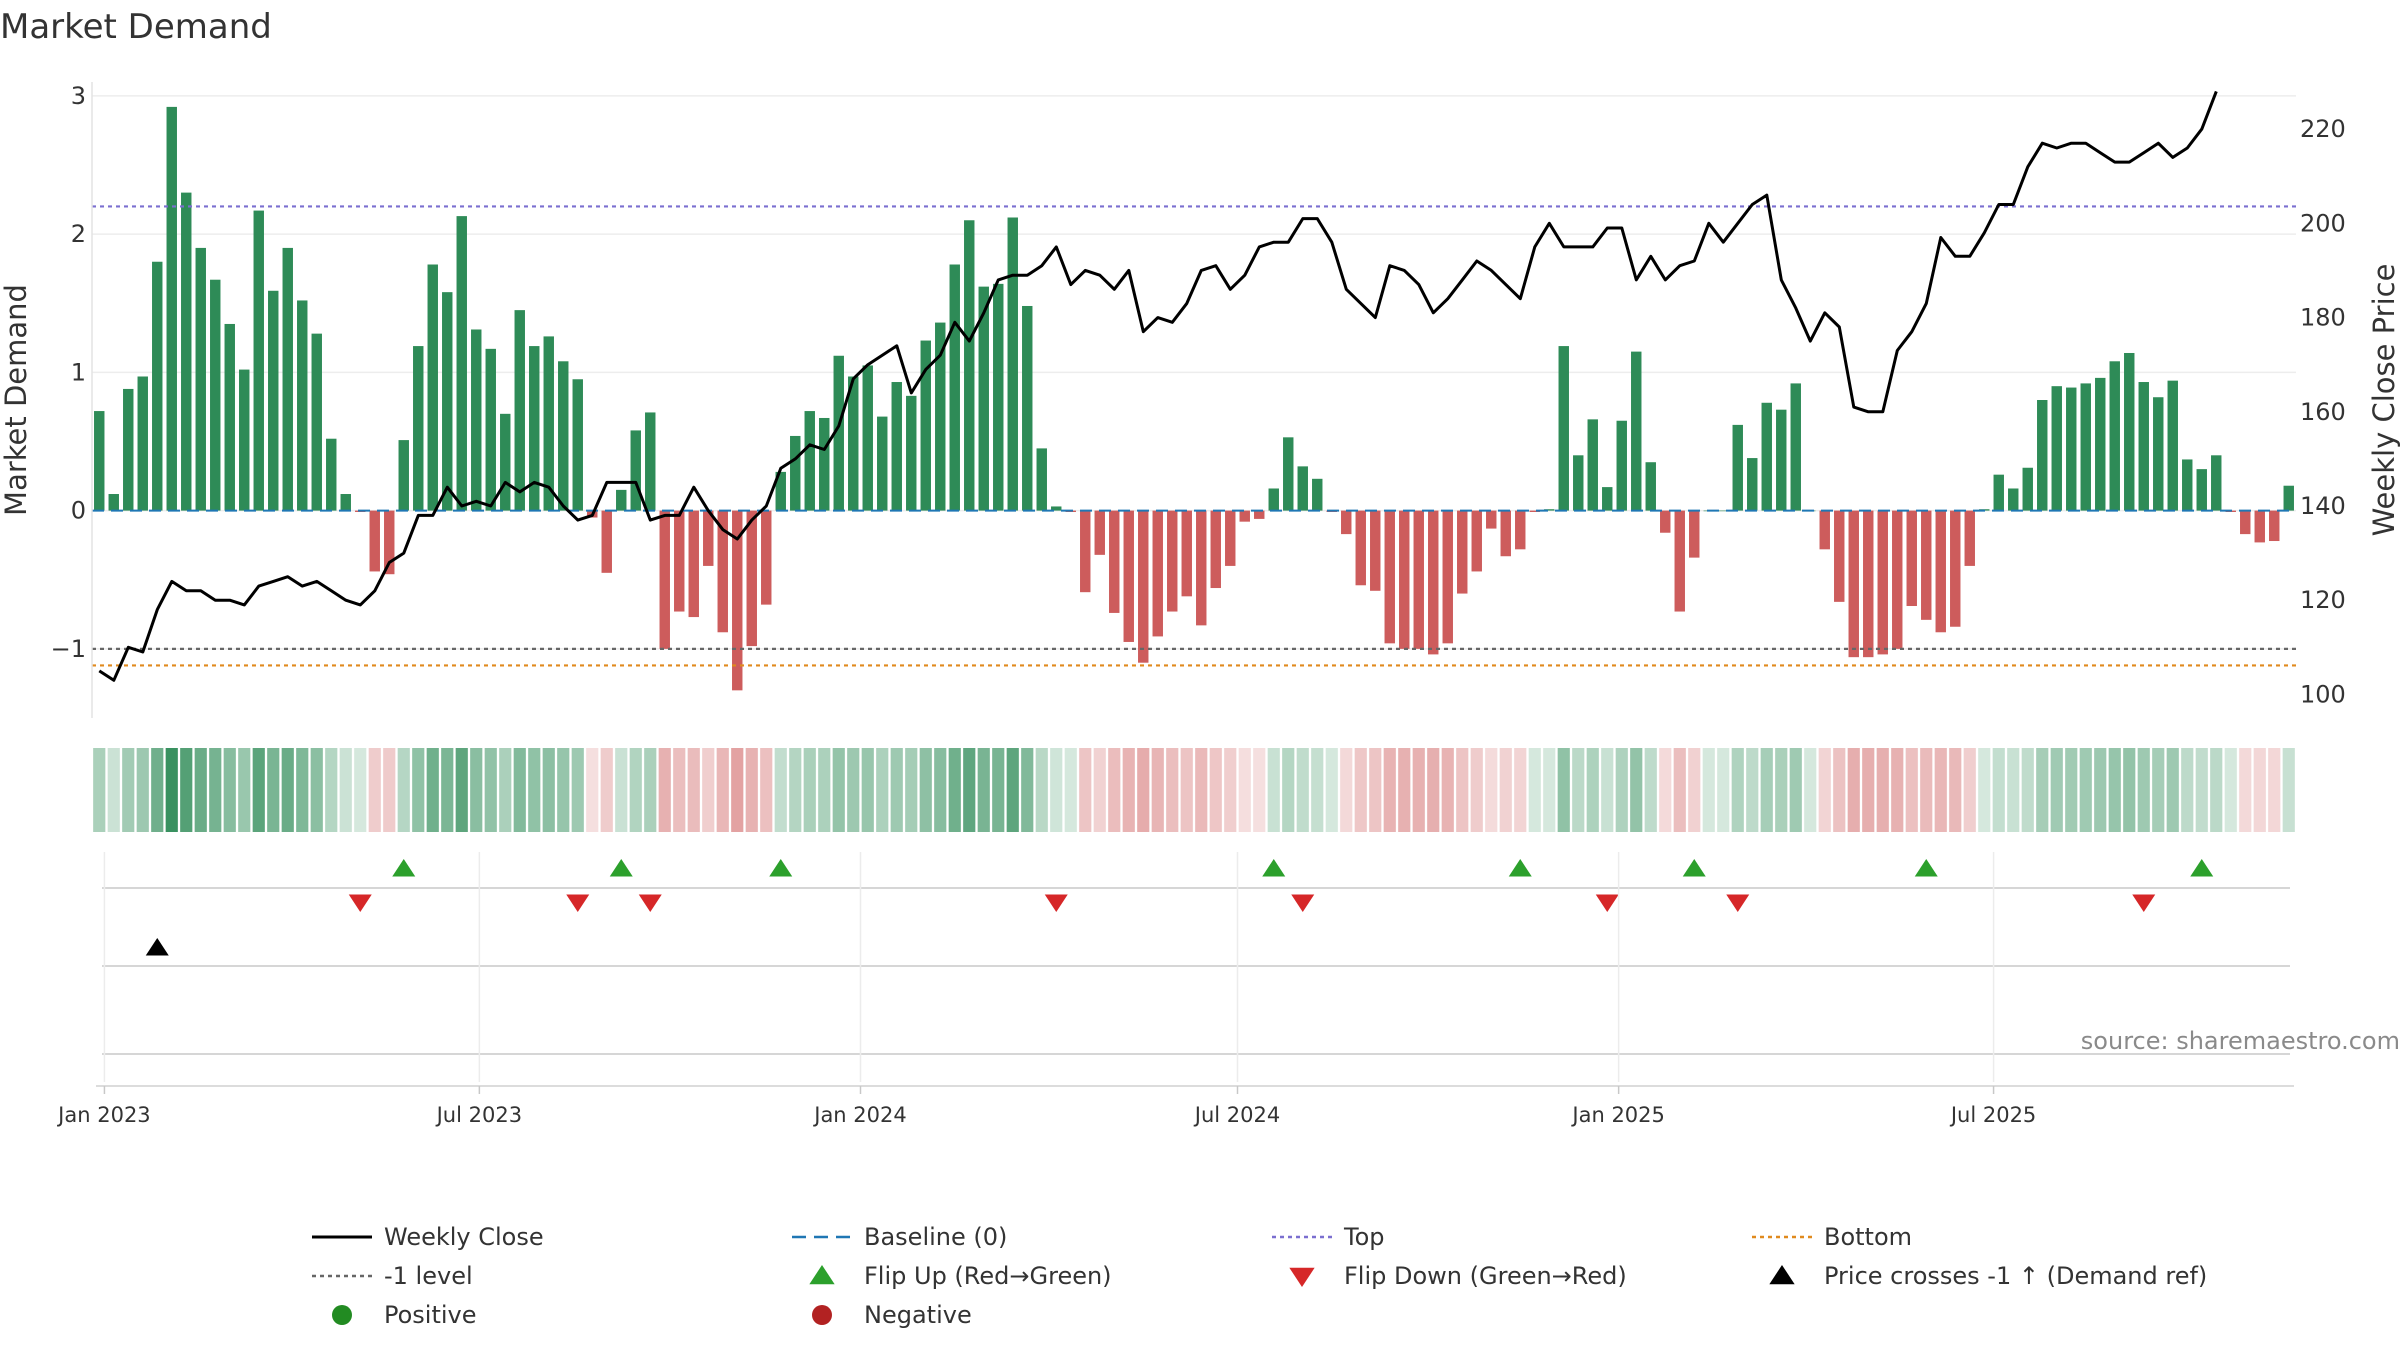  What do you see at coordinates (1485, 1276) in the screenshot?
I see `legend-label: Flip Down (Green→Red)` at bounding box center [1485, 1276].